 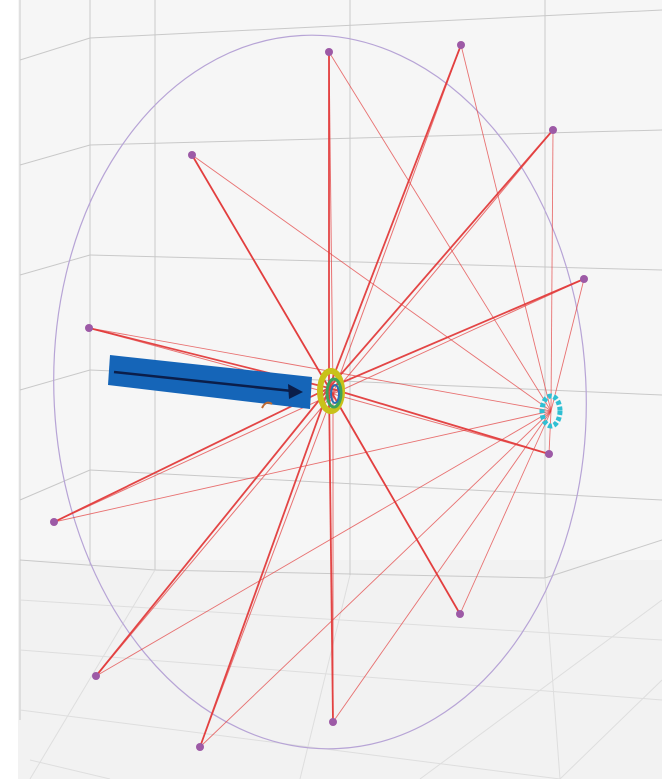 What do you see at coordinates (210, 382) in the screenshot?
I see `force-arrow-icon` at bounding box center [210, 382].